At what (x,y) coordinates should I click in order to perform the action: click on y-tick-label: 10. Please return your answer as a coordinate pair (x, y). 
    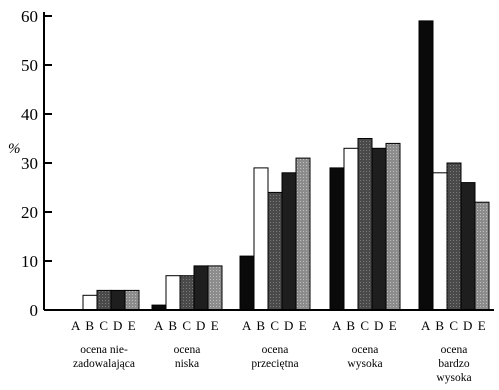
    Looking at the image, I should click on (29, 261).